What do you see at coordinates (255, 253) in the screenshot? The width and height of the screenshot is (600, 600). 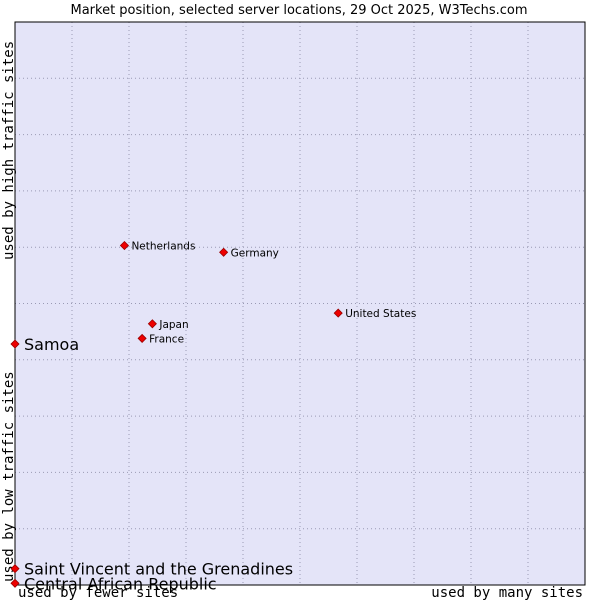 I see `data-label: Germany` at bounding box center [255, 253].